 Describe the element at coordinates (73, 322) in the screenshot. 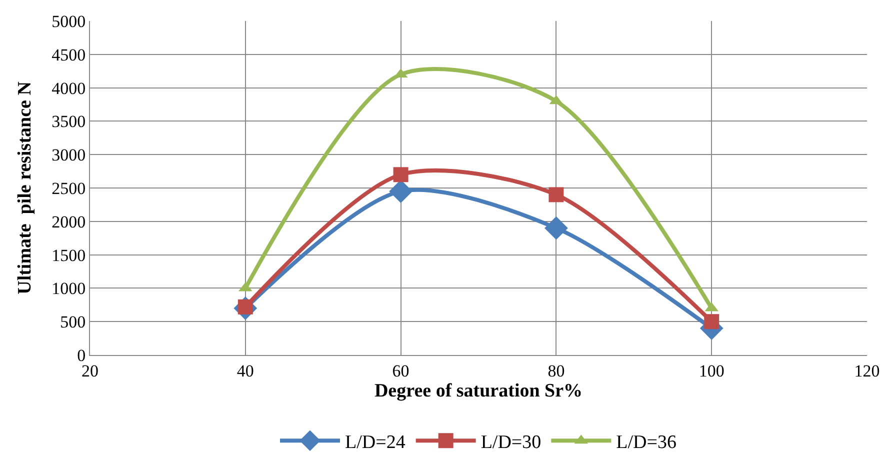

I see `y-tick-label: 500` at that location.